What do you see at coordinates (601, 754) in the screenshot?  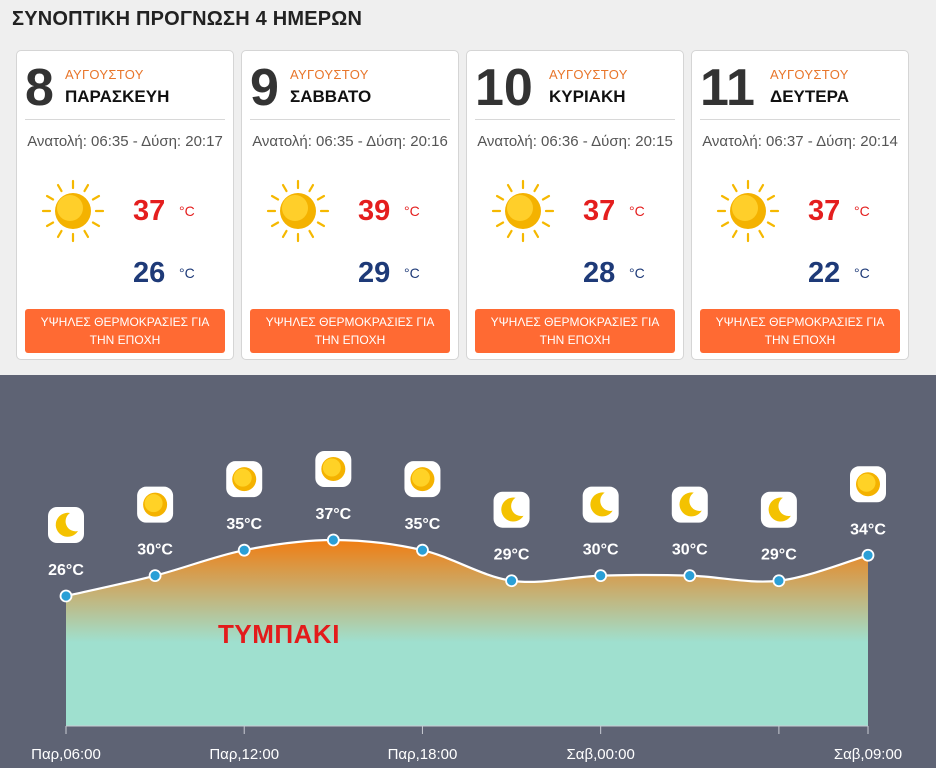 I see `x-tick-label: Σαβ,00:00` at bounding box center [601, 754].